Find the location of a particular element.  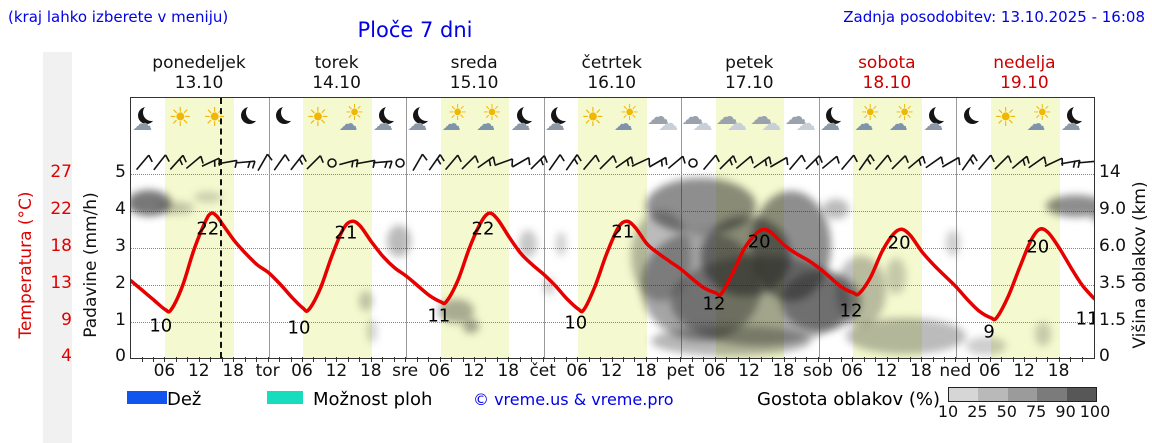

last-update-timestamp: Zadnja posodobitev: 13.10.2025 - 16:08 is located at coordinates (994, 17).